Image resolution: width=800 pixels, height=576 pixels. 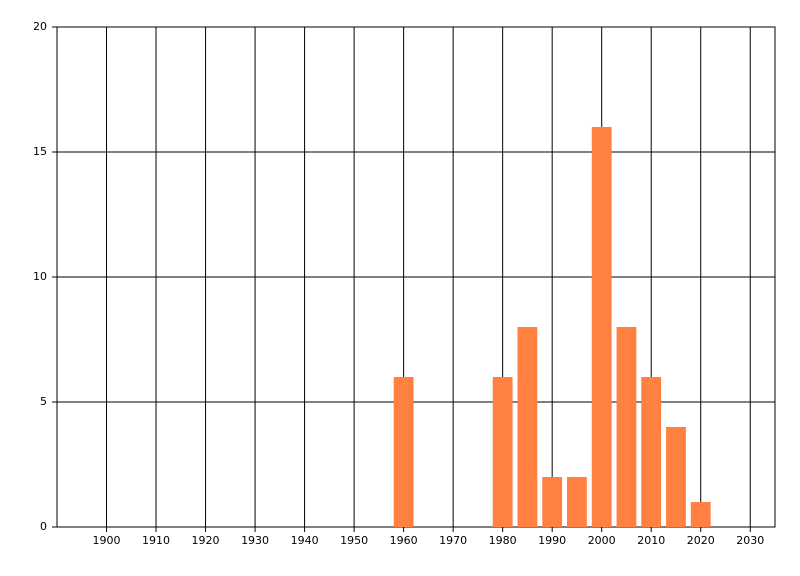 I want to click on x-tick-label: 2030, so click(x=750, y=540).